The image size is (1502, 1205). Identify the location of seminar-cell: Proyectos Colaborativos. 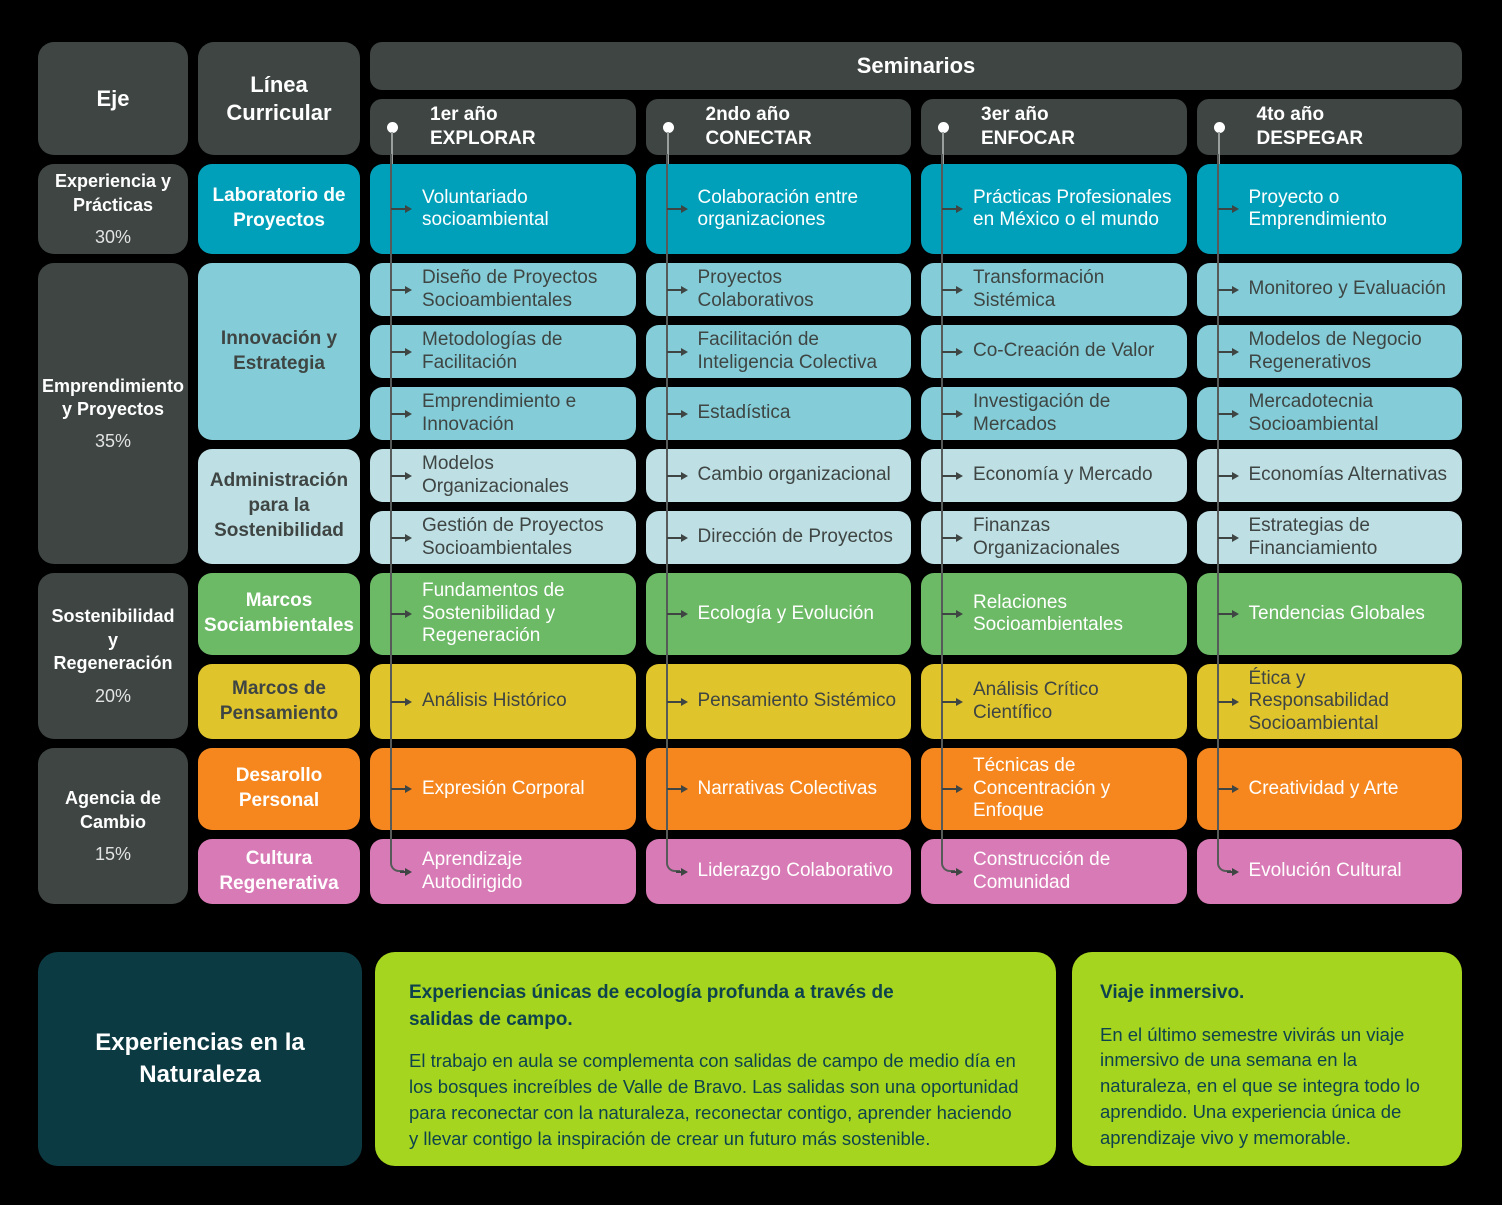
(778, 289).